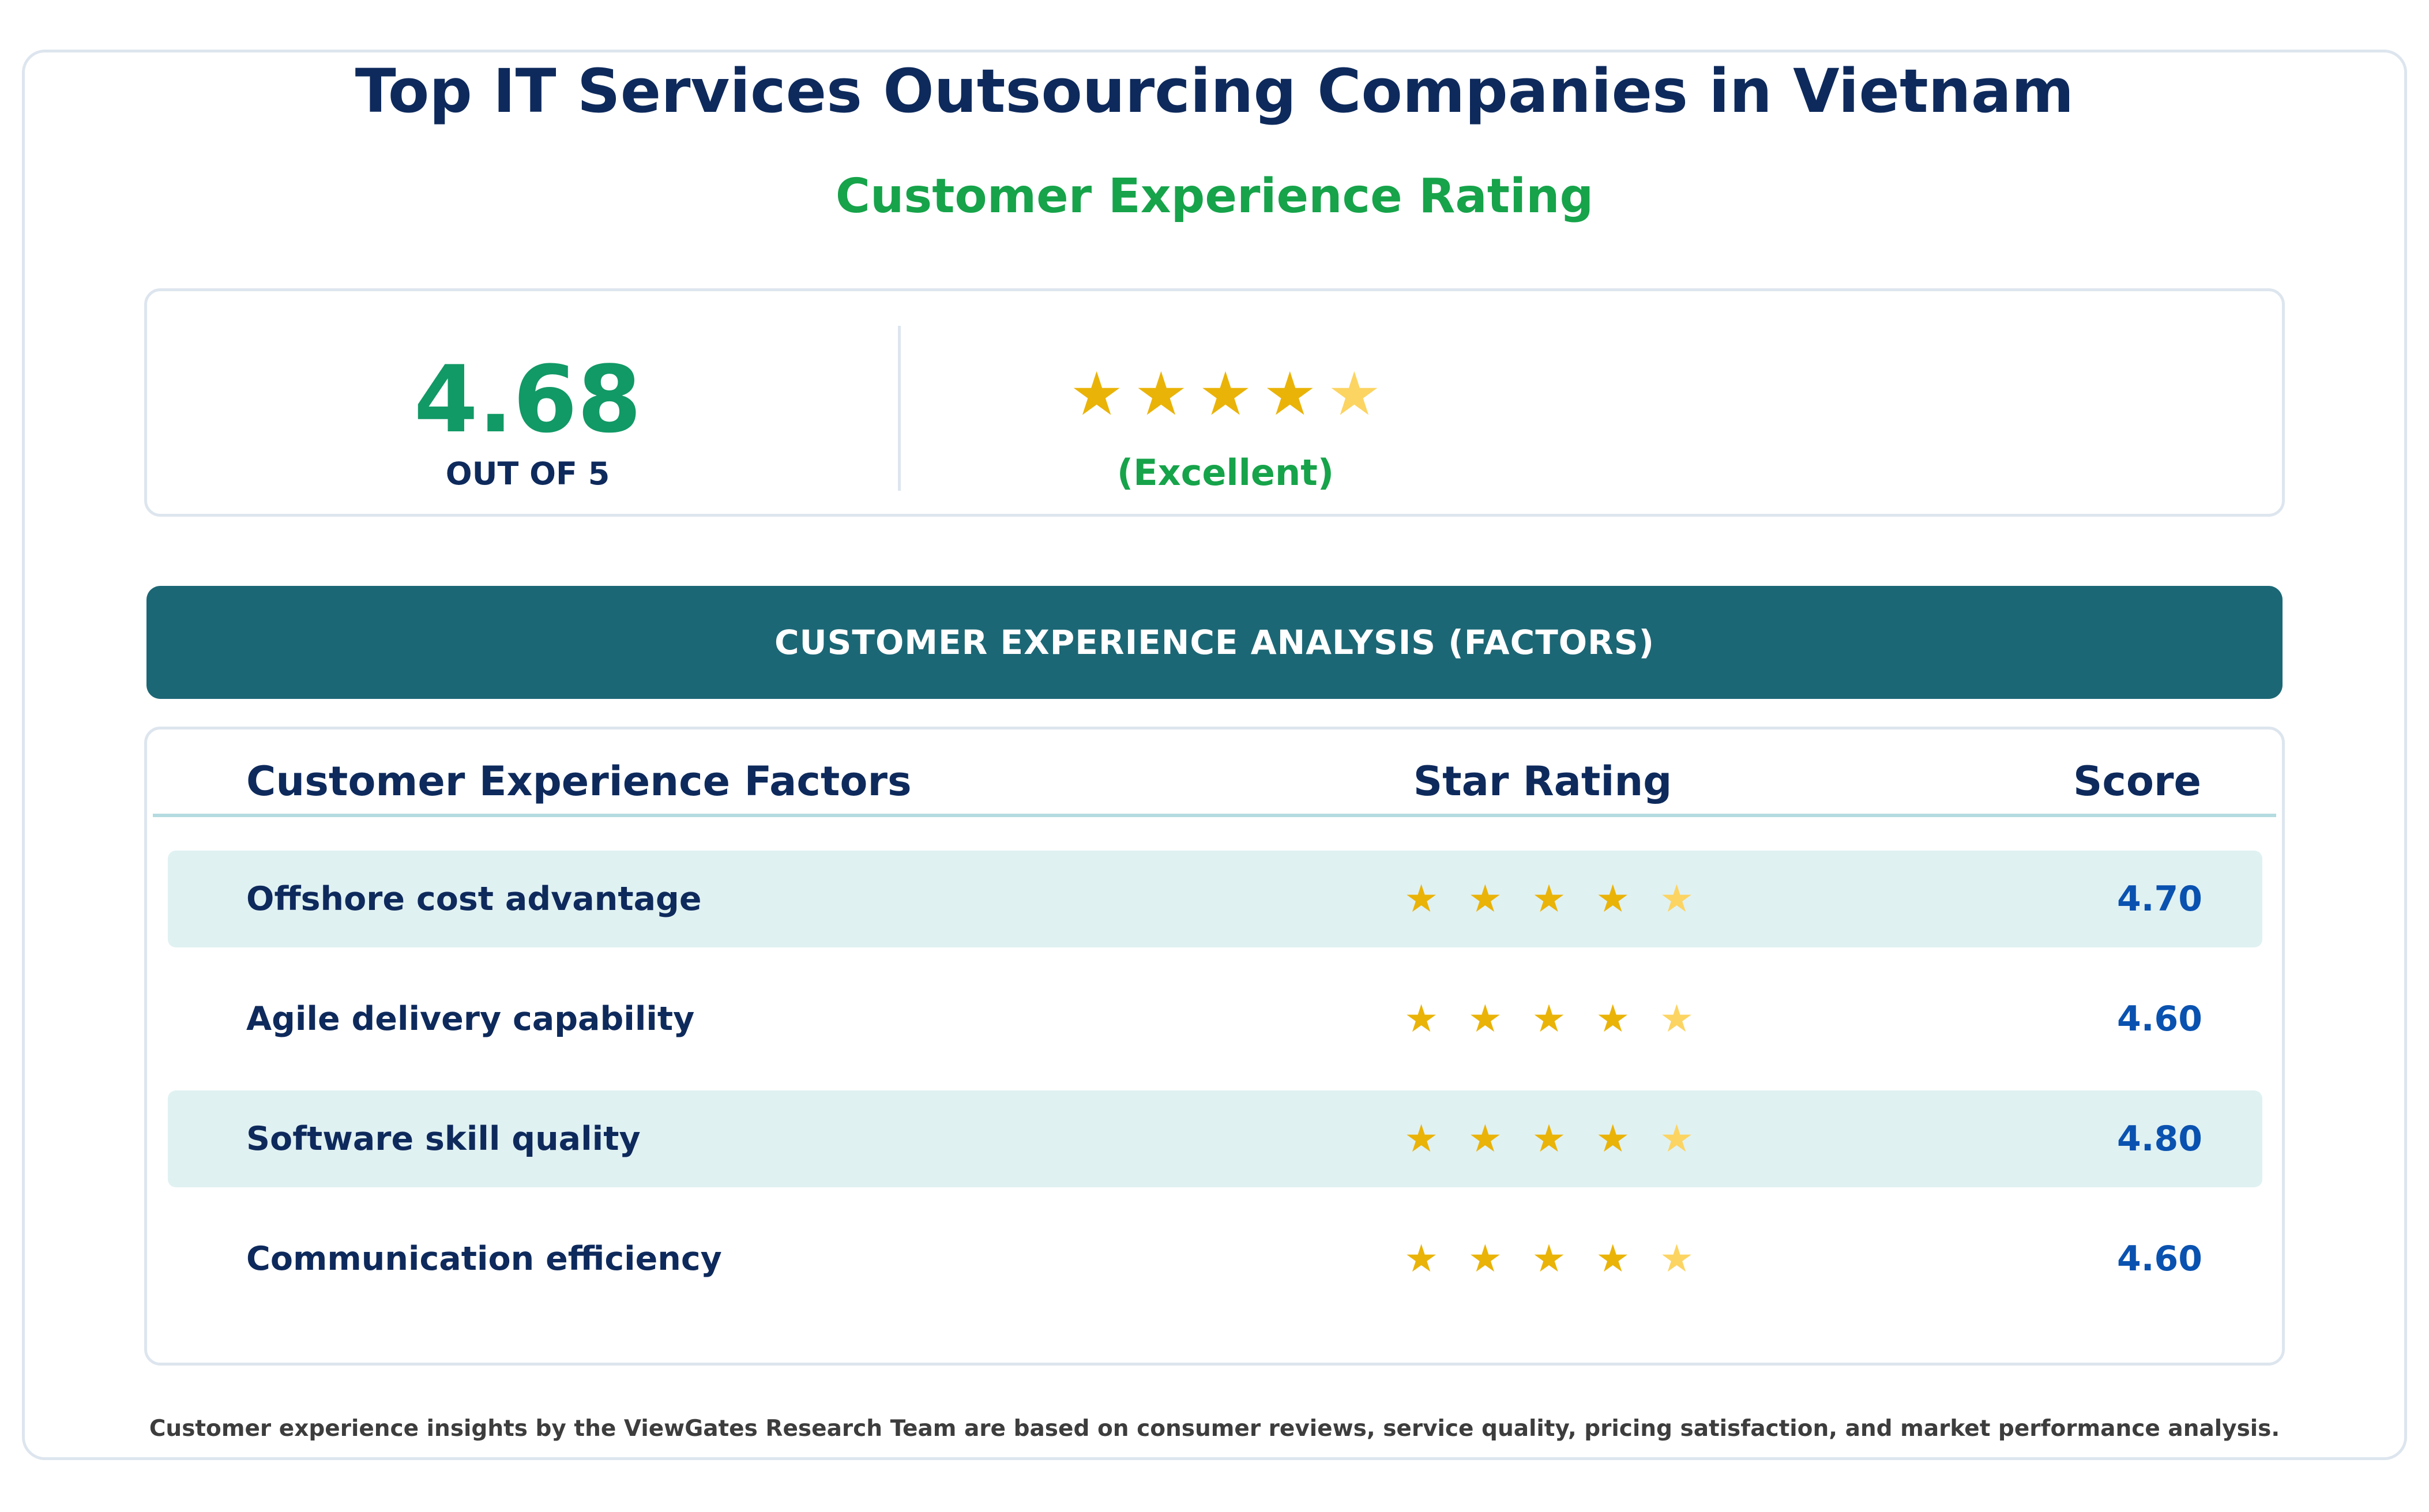  I want to click on factor-name: Communication efficiency, so click(484, 1259).